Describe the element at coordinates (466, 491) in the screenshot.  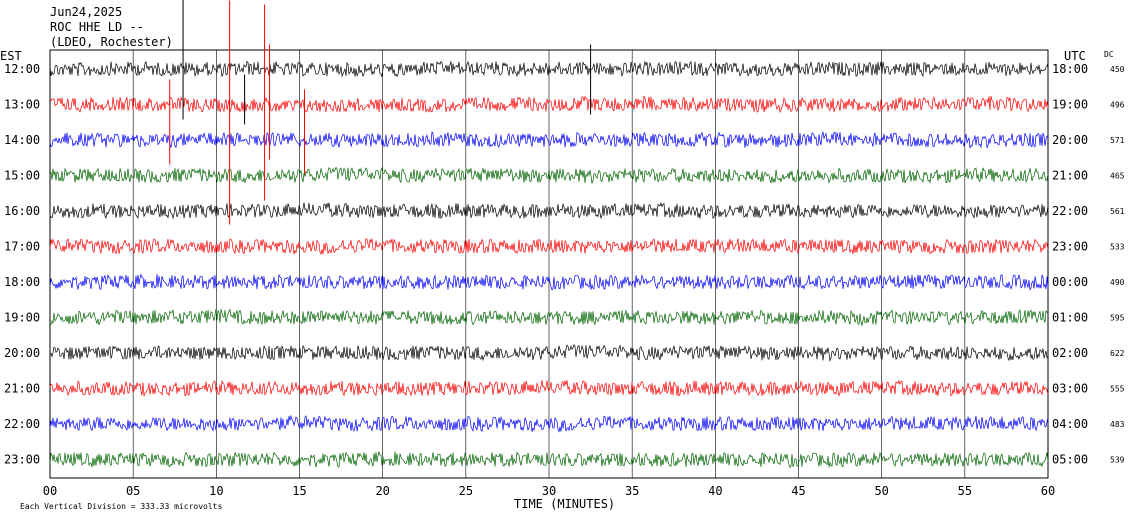
I see `x-tick-label: 25` at that location.